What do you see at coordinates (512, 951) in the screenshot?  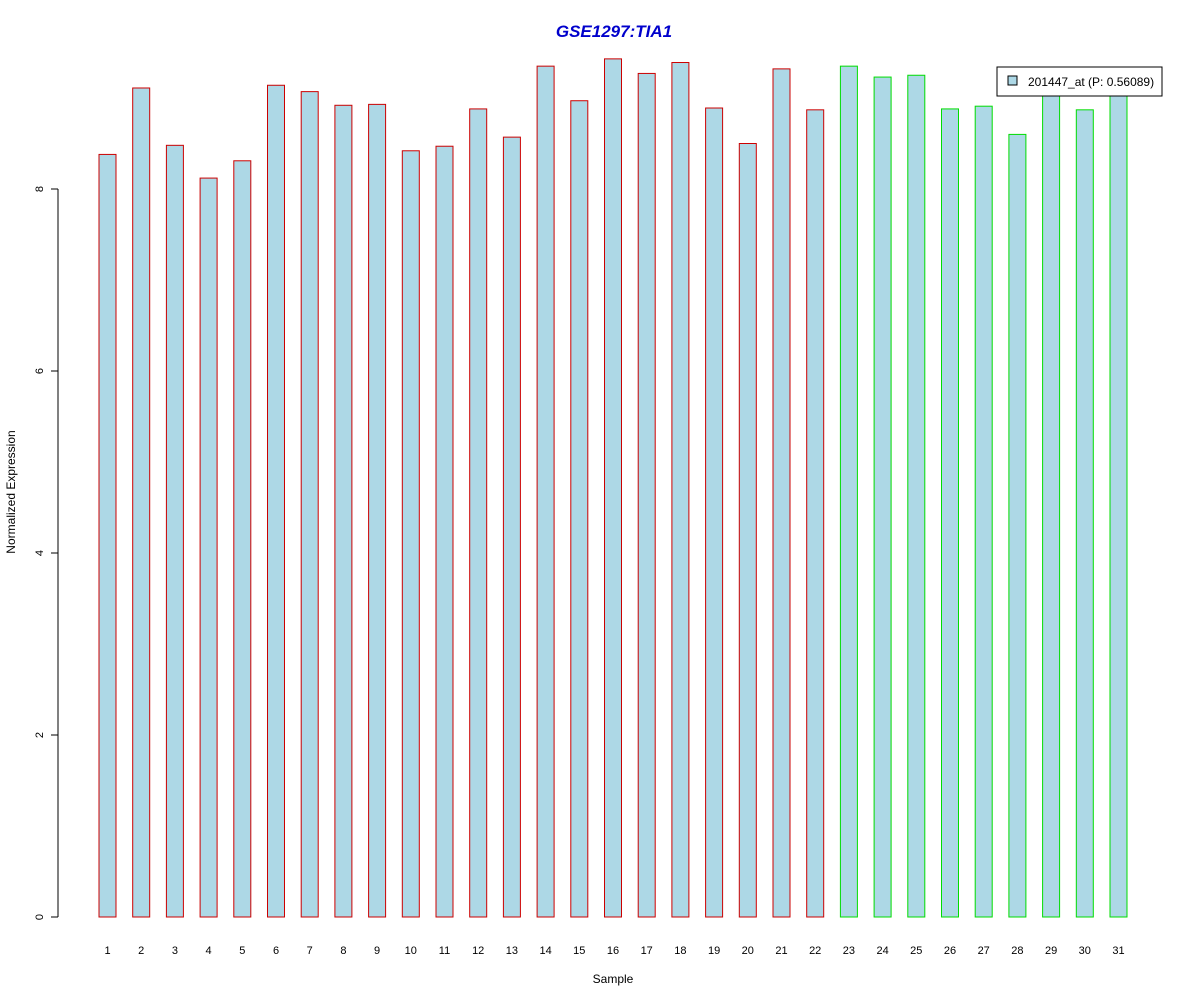 I see `x-tick-label: 13` at bounding box center [512, 951].